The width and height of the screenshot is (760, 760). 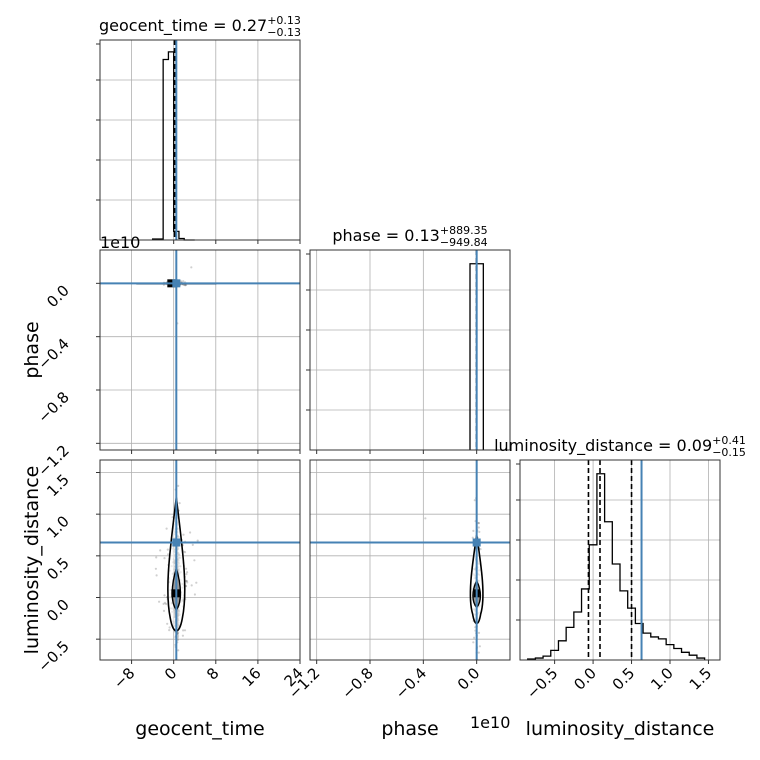 What do you see at coordinates (58, 527) in the screenshot?
I see `ytick-label-luminosity_distance-3: 1.0` at bounding box center [58, 527].